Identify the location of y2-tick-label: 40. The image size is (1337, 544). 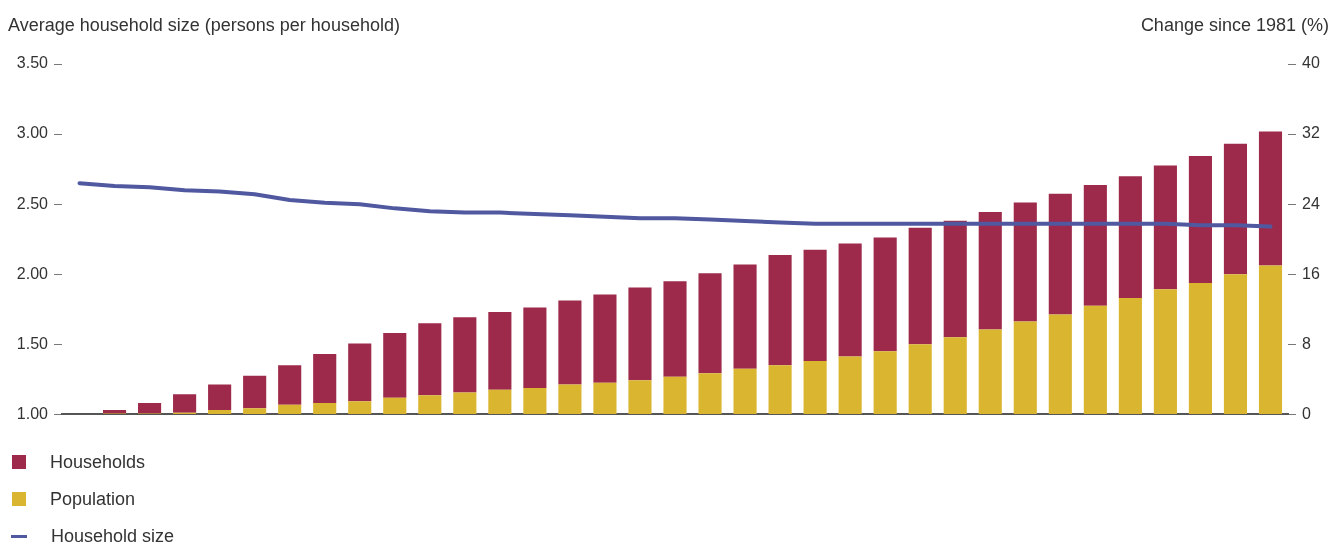
(1311, 63).